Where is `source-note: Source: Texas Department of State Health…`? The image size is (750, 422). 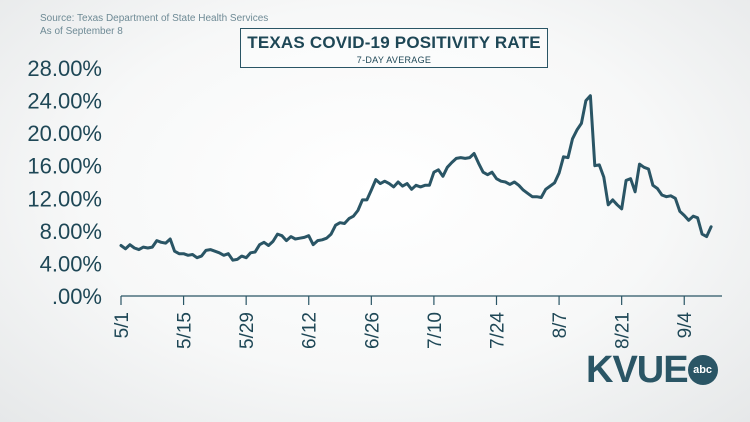
source-note: Source: Texas Department of State Health… is located at coordinates (154, 25).